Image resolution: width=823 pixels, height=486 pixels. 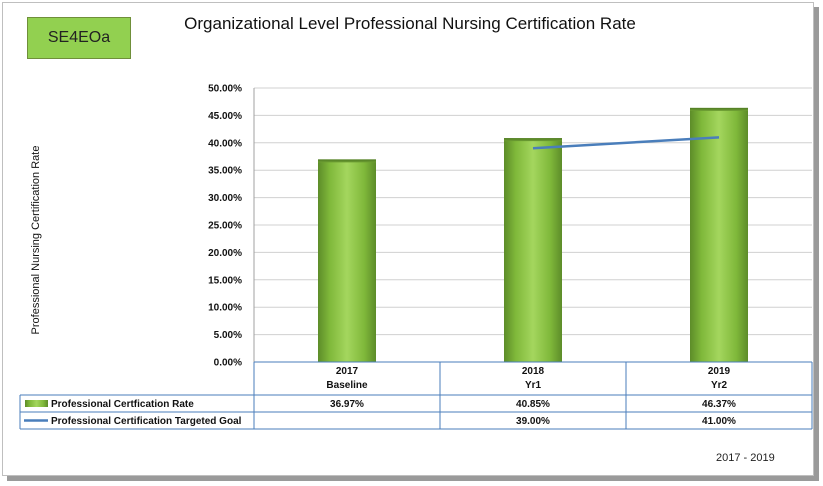 What do you see at coordinates (228, 335) in the screenshot?
I see `y-tick-label: 5.00%` at bounding box center [228, 335].